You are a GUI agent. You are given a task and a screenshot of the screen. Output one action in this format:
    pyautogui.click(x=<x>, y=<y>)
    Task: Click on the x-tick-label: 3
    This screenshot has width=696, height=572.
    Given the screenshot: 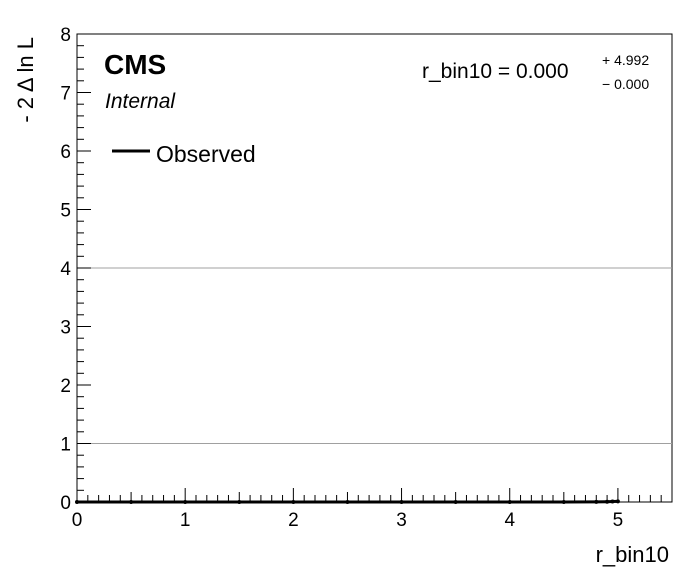 What is the action you would take?
    pyautogui.click(x=401, y=520)
    